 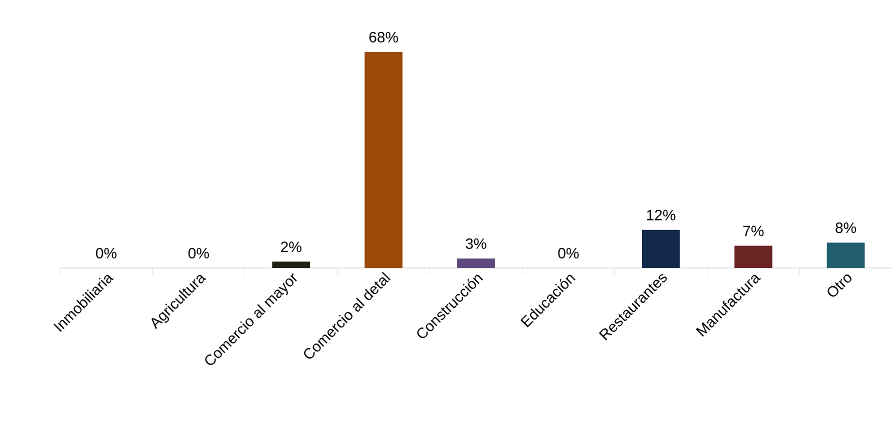 What do you see at coordinates (661, 215) in the screenshot?
I see `data-label: 12%` at bounding box center [661, 215].